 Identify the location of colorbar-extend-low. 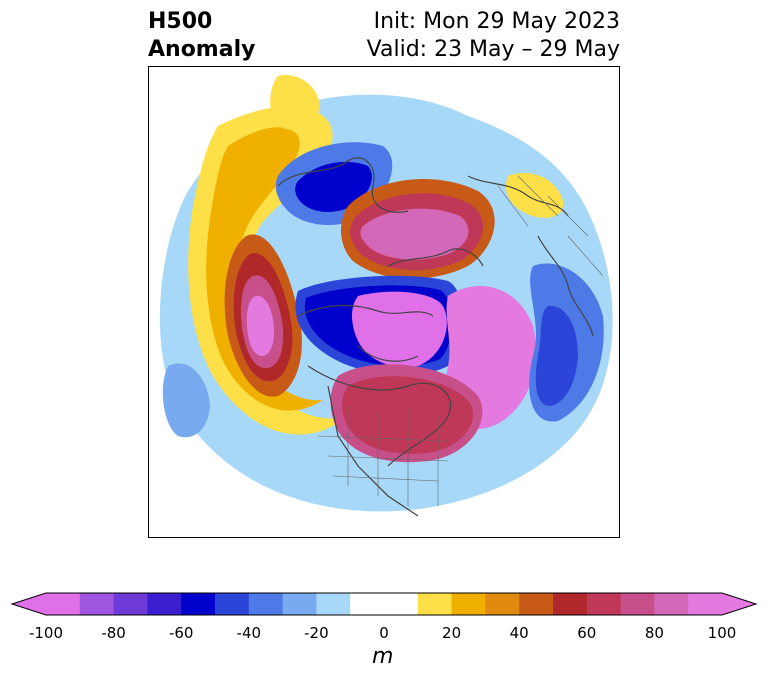
(29, 604).